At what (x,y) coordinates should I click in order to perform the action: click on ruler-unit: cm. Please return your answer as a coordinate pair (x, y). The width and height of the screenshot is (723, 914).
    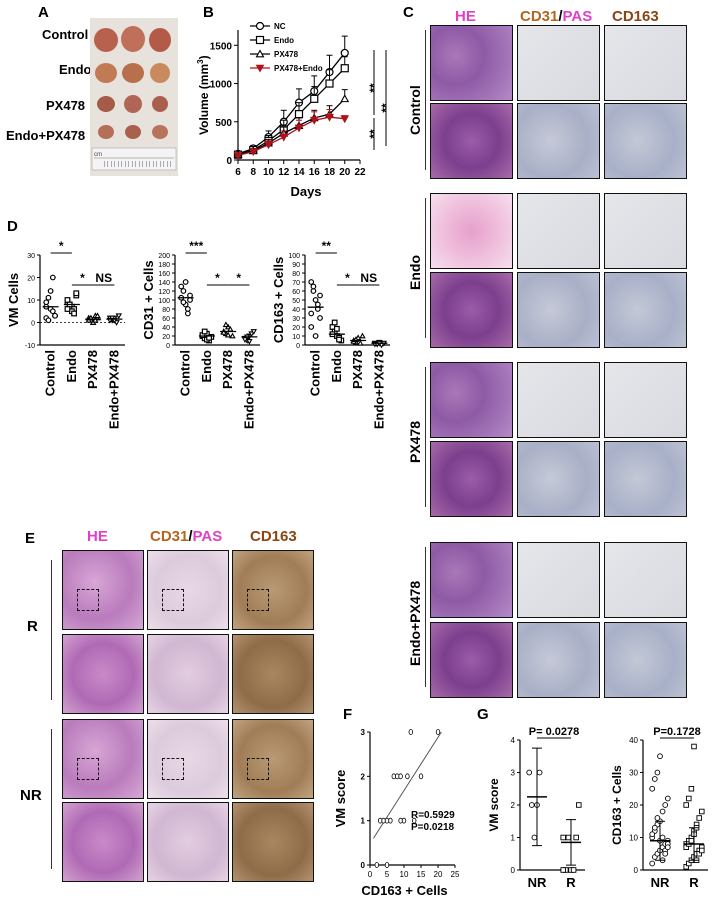
    Looking at the image, I should click on (98, 155).